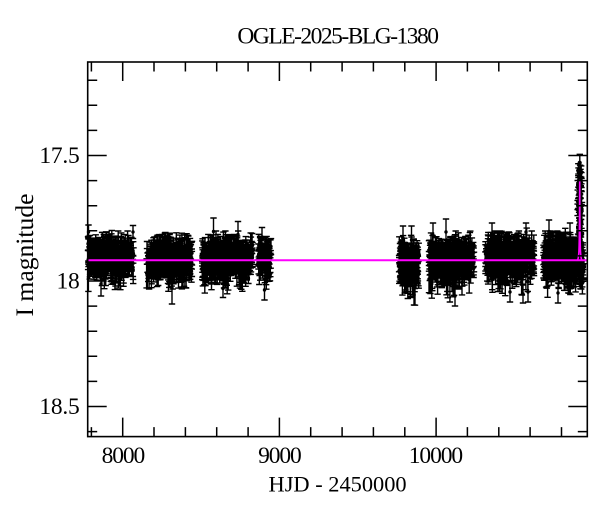  Describe the element at coordinates (68, 282) in the screenshot. I see `svg-text: 18` at that location.